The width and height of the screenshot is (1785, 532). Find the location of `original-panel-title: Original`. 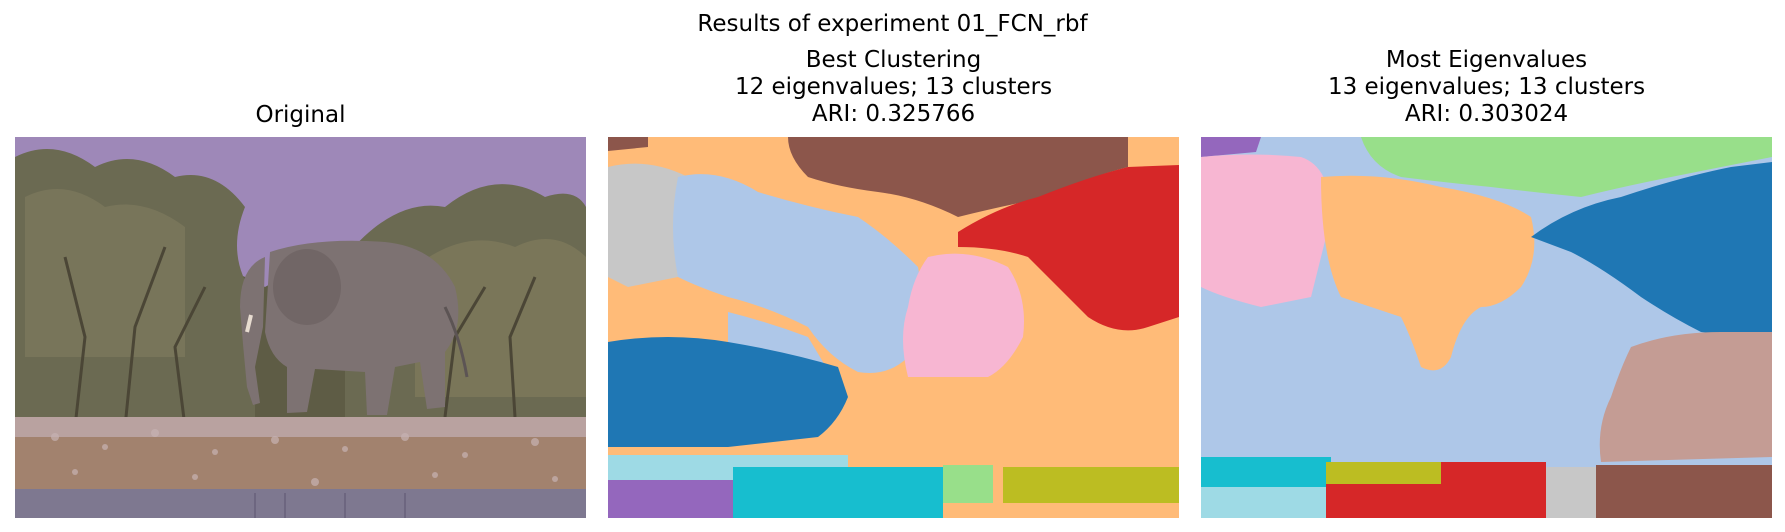

original-panel-title: Original is located at coordinates (300, 115).